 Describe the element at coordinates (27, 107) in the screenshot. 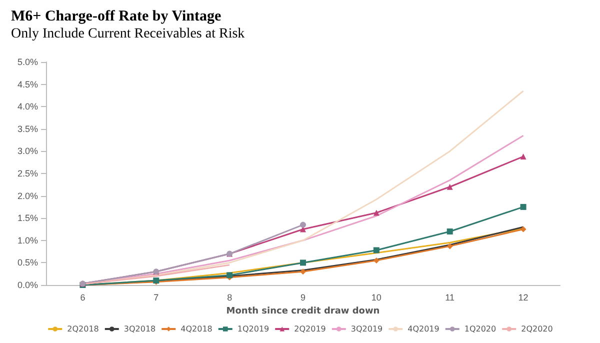

I see `y-tick-label: 4.0%` at that location.